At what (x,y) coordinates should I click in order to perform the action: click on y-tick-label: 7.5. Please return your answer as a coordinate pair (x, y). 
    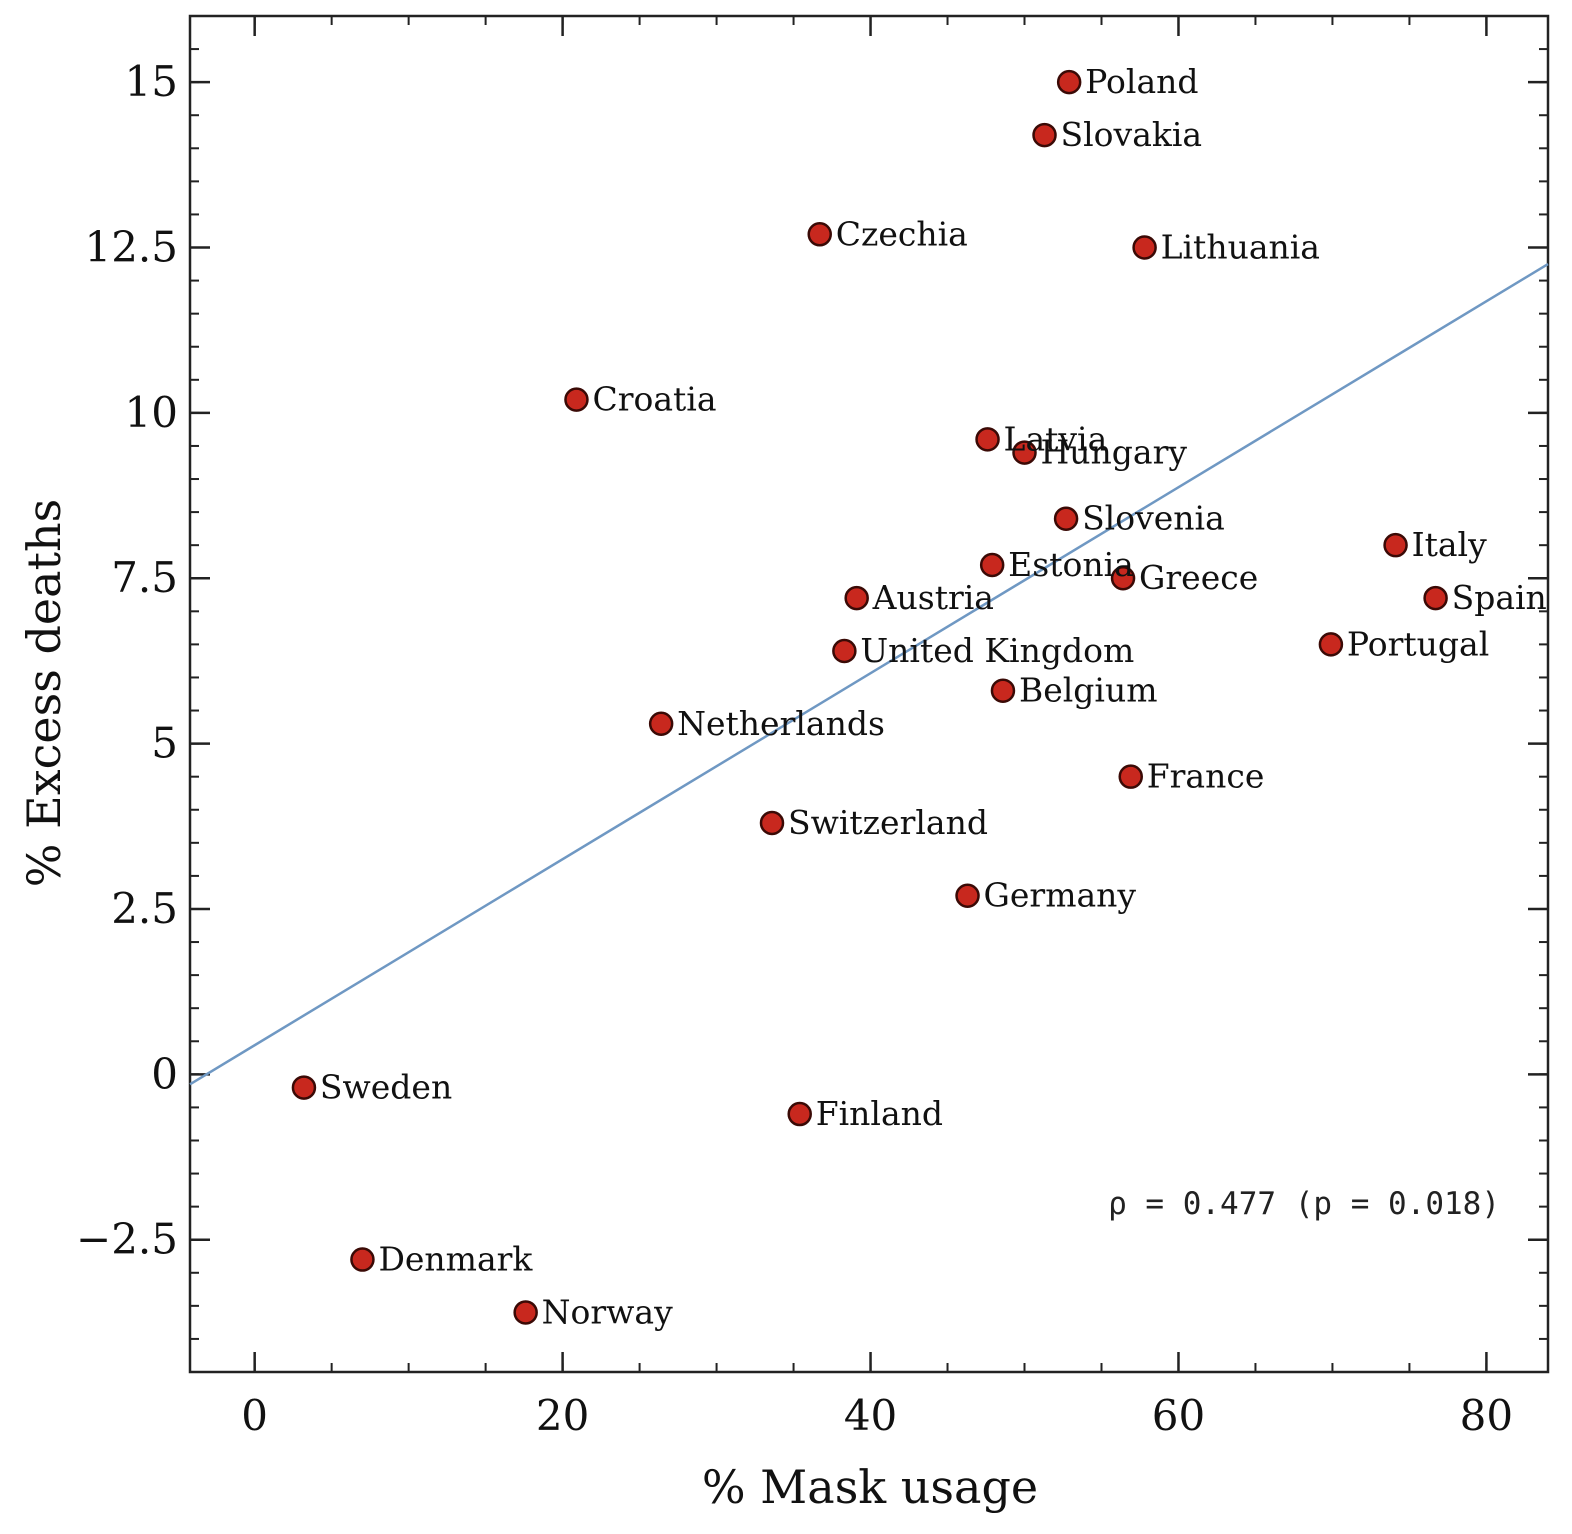
    Looking at the image, I should click on (144, 577).